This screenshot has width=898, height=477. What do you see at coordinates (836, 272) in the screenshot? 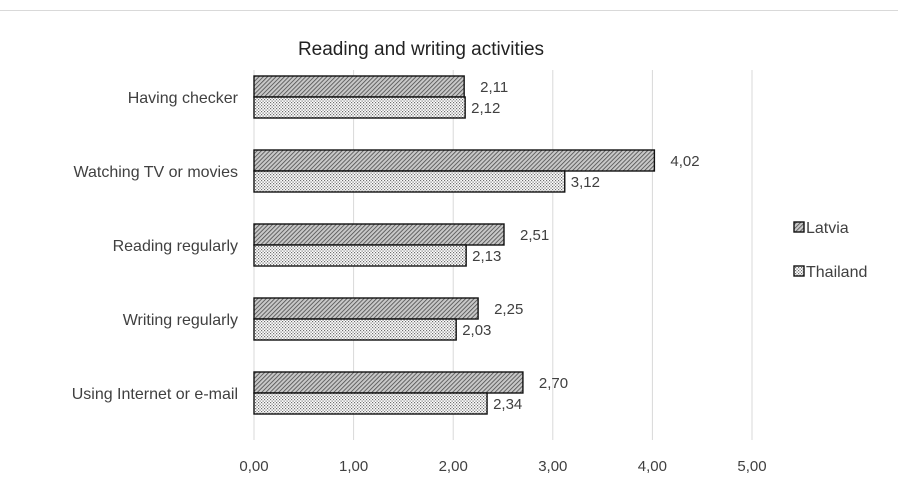
I see `legend-label: Thailand` at bounding box center [836, 272].